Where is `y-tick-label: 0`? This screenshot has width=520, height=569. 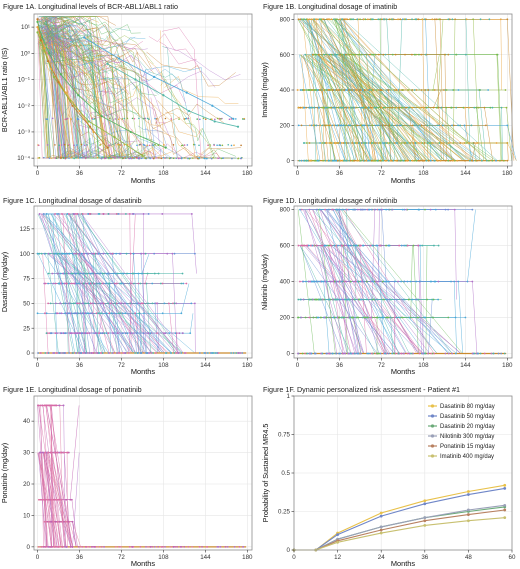 y-tick-label: 0 is located at coordinates (289, 550).